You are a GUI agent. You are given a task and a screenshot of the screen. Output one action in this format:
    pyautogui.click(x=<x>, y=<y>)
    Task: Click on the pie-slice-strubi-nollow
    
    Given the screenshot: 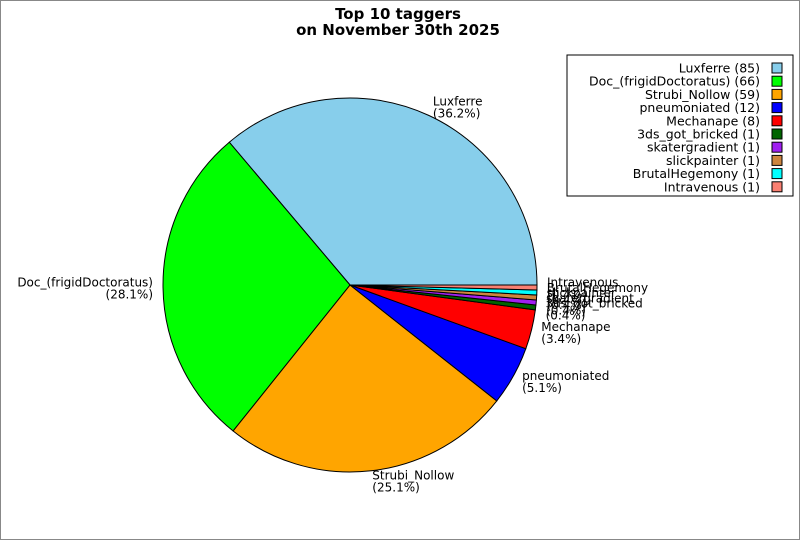 What is the action you would take?
    pyautogui.click(x=365, y=378)
    